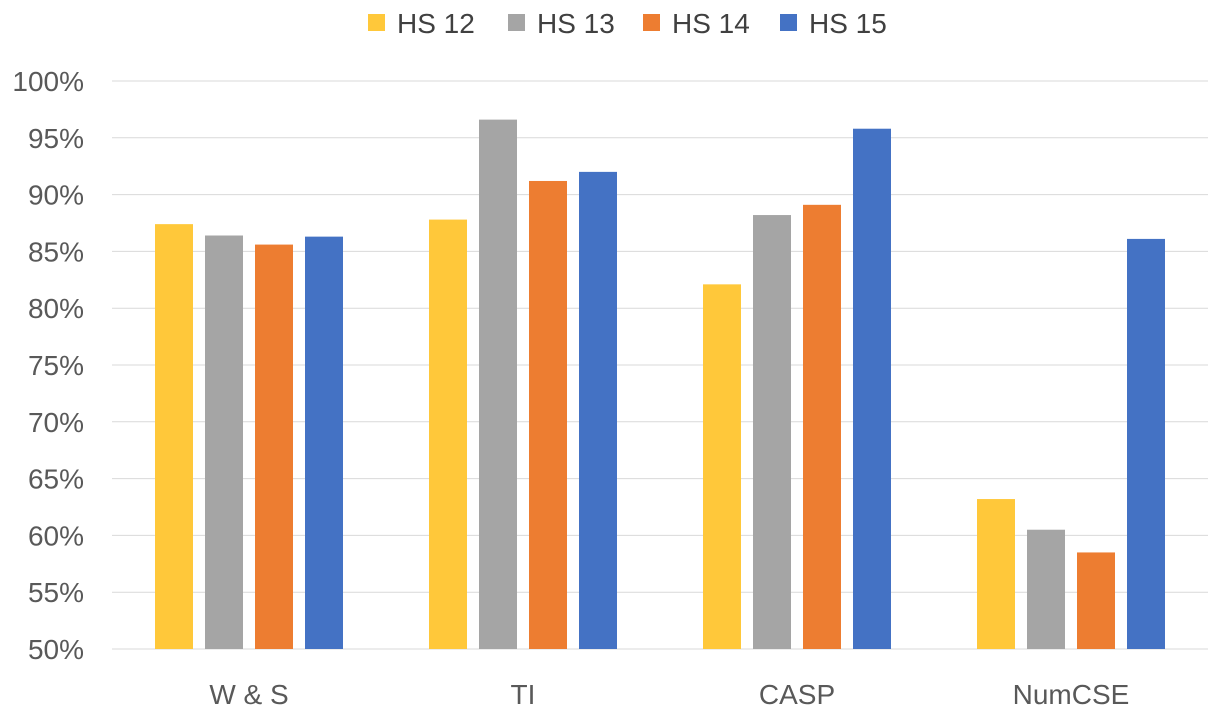 The height and width of the screenshot is (713, 1223). Describe the element at coordinates (797, 694) in the screenshot. I see `x-category-label: CASP` at that location.